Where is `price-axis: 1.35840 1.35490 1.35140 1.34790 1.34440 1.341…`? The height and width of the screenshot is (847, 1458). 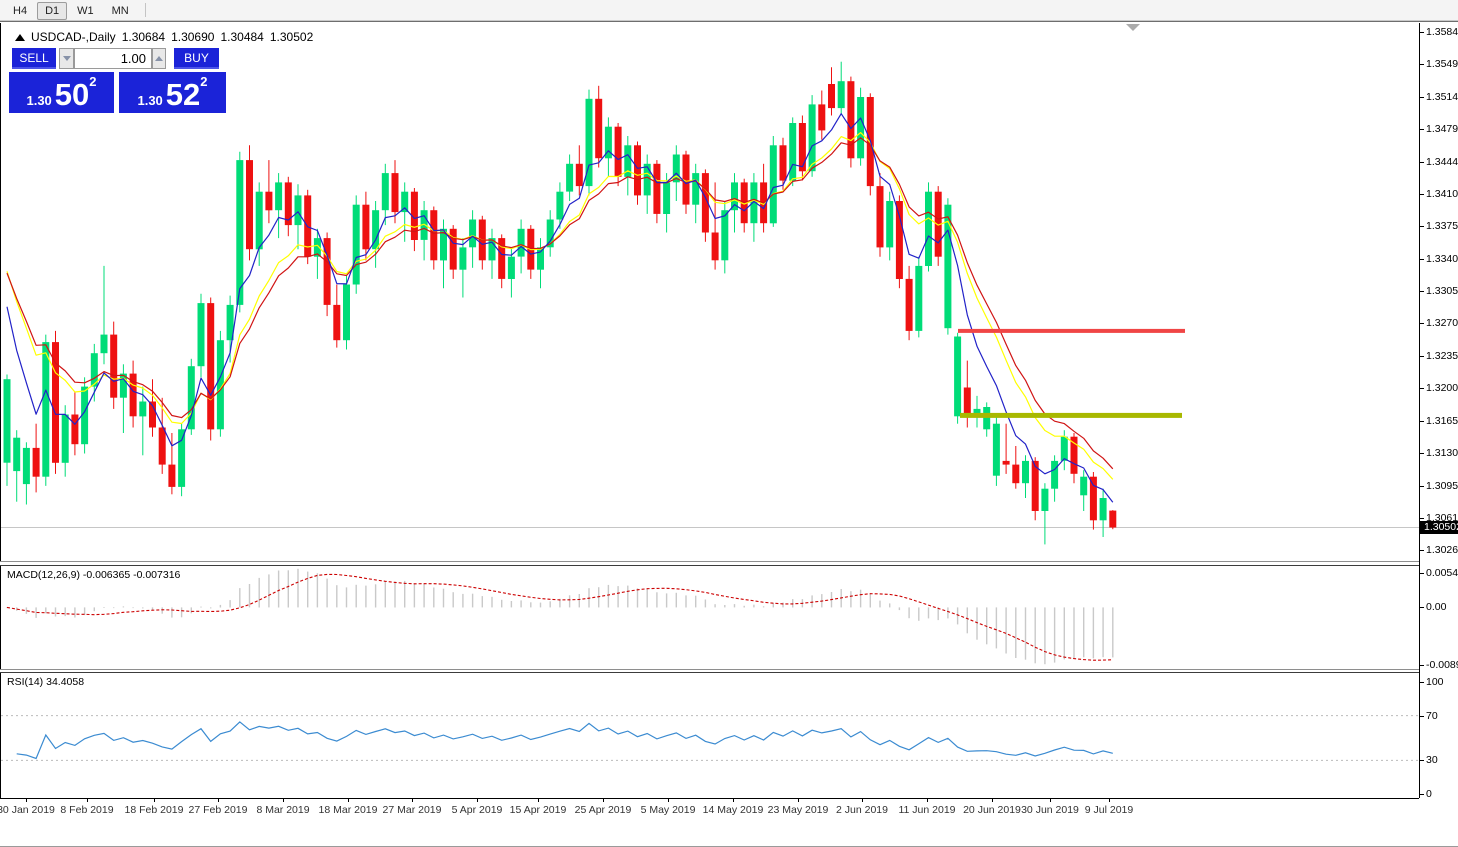 price-axis: 1.35840 1.35490 1.35140 1.34790 1.34440 1.341… is located at coordinates (1438, 411).